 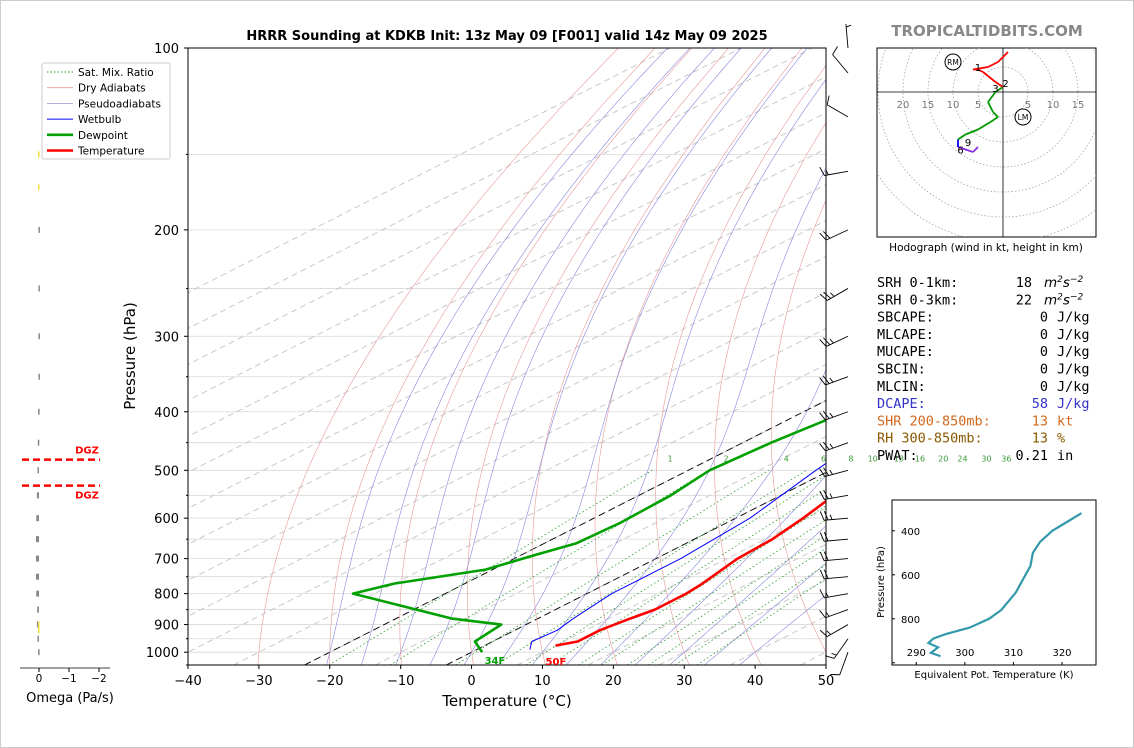 What do you see at coordinates (901, 387) in the screenshot?
I see `stat-label: MLCIN:` at bounding box center [901, 387].